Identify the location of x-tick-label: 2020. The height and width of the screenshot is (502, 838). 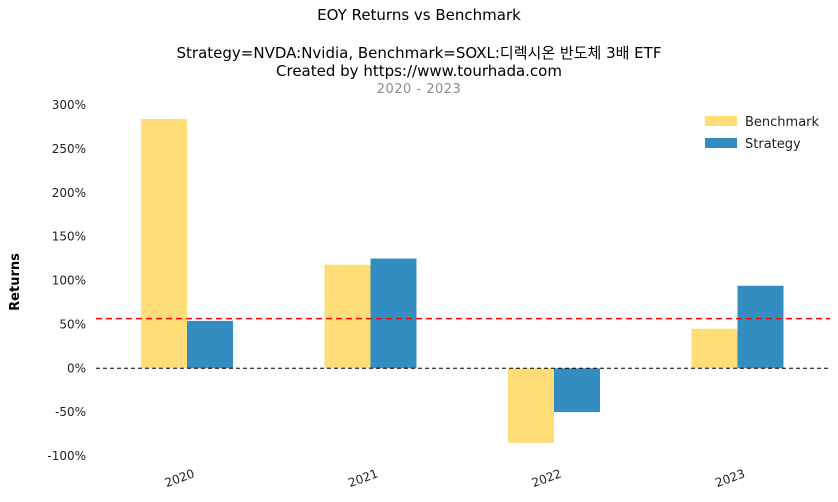
(179, 478).